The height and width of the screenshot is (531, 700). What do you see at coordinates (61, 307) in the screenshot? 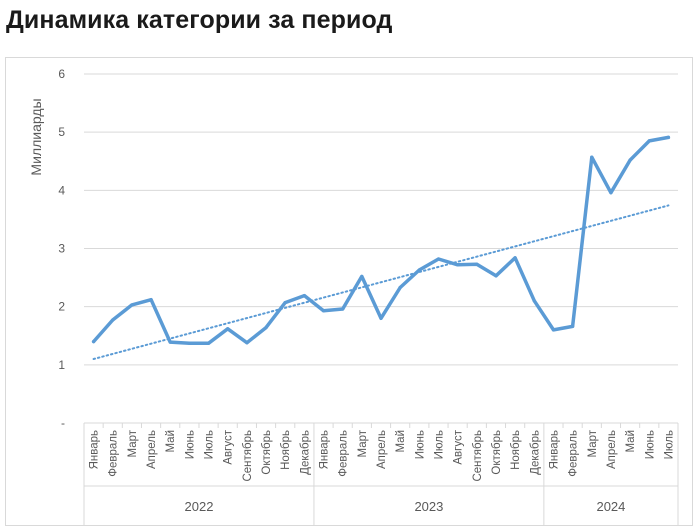
I see `y-tick-label: 2` at bounding box center [61, 307].